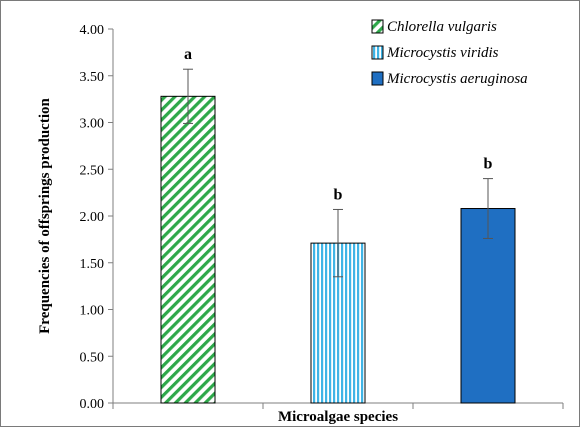 Image resolution: width=580 pixels, height=428 pixels. Describe the element at coordinates (92, 124) in the screenshot. I see `y-tick-label: 3.00` at that location.